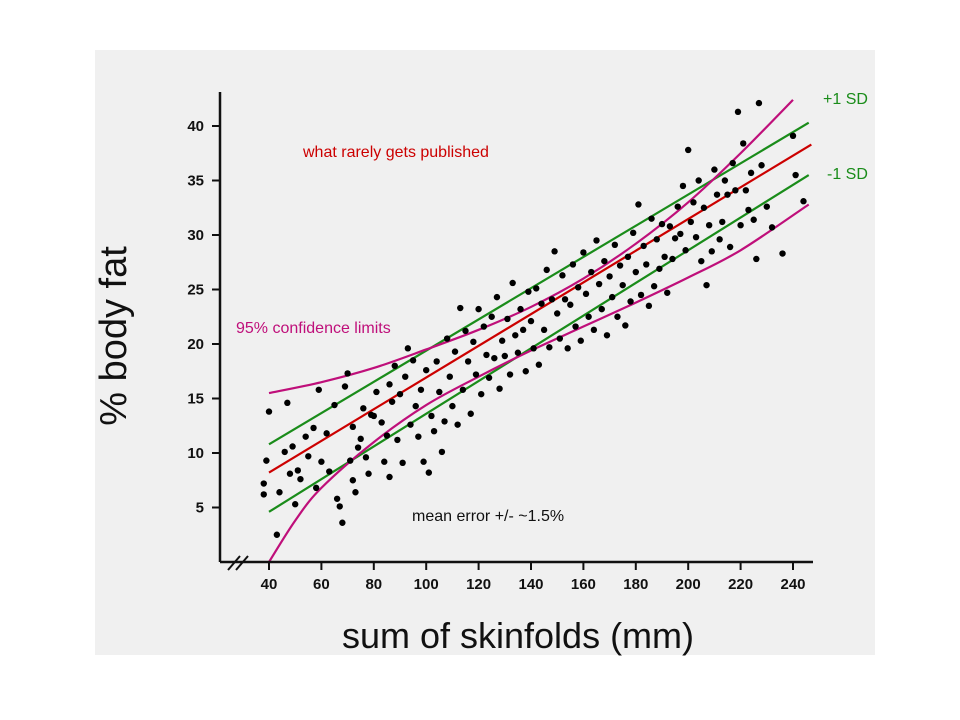 The height and width of the screenshot is (720, 960). What do you see at coordinates (478, 584) in the screenshot?
I see `x-tick-label: 120` at bounding box center [478, 584].